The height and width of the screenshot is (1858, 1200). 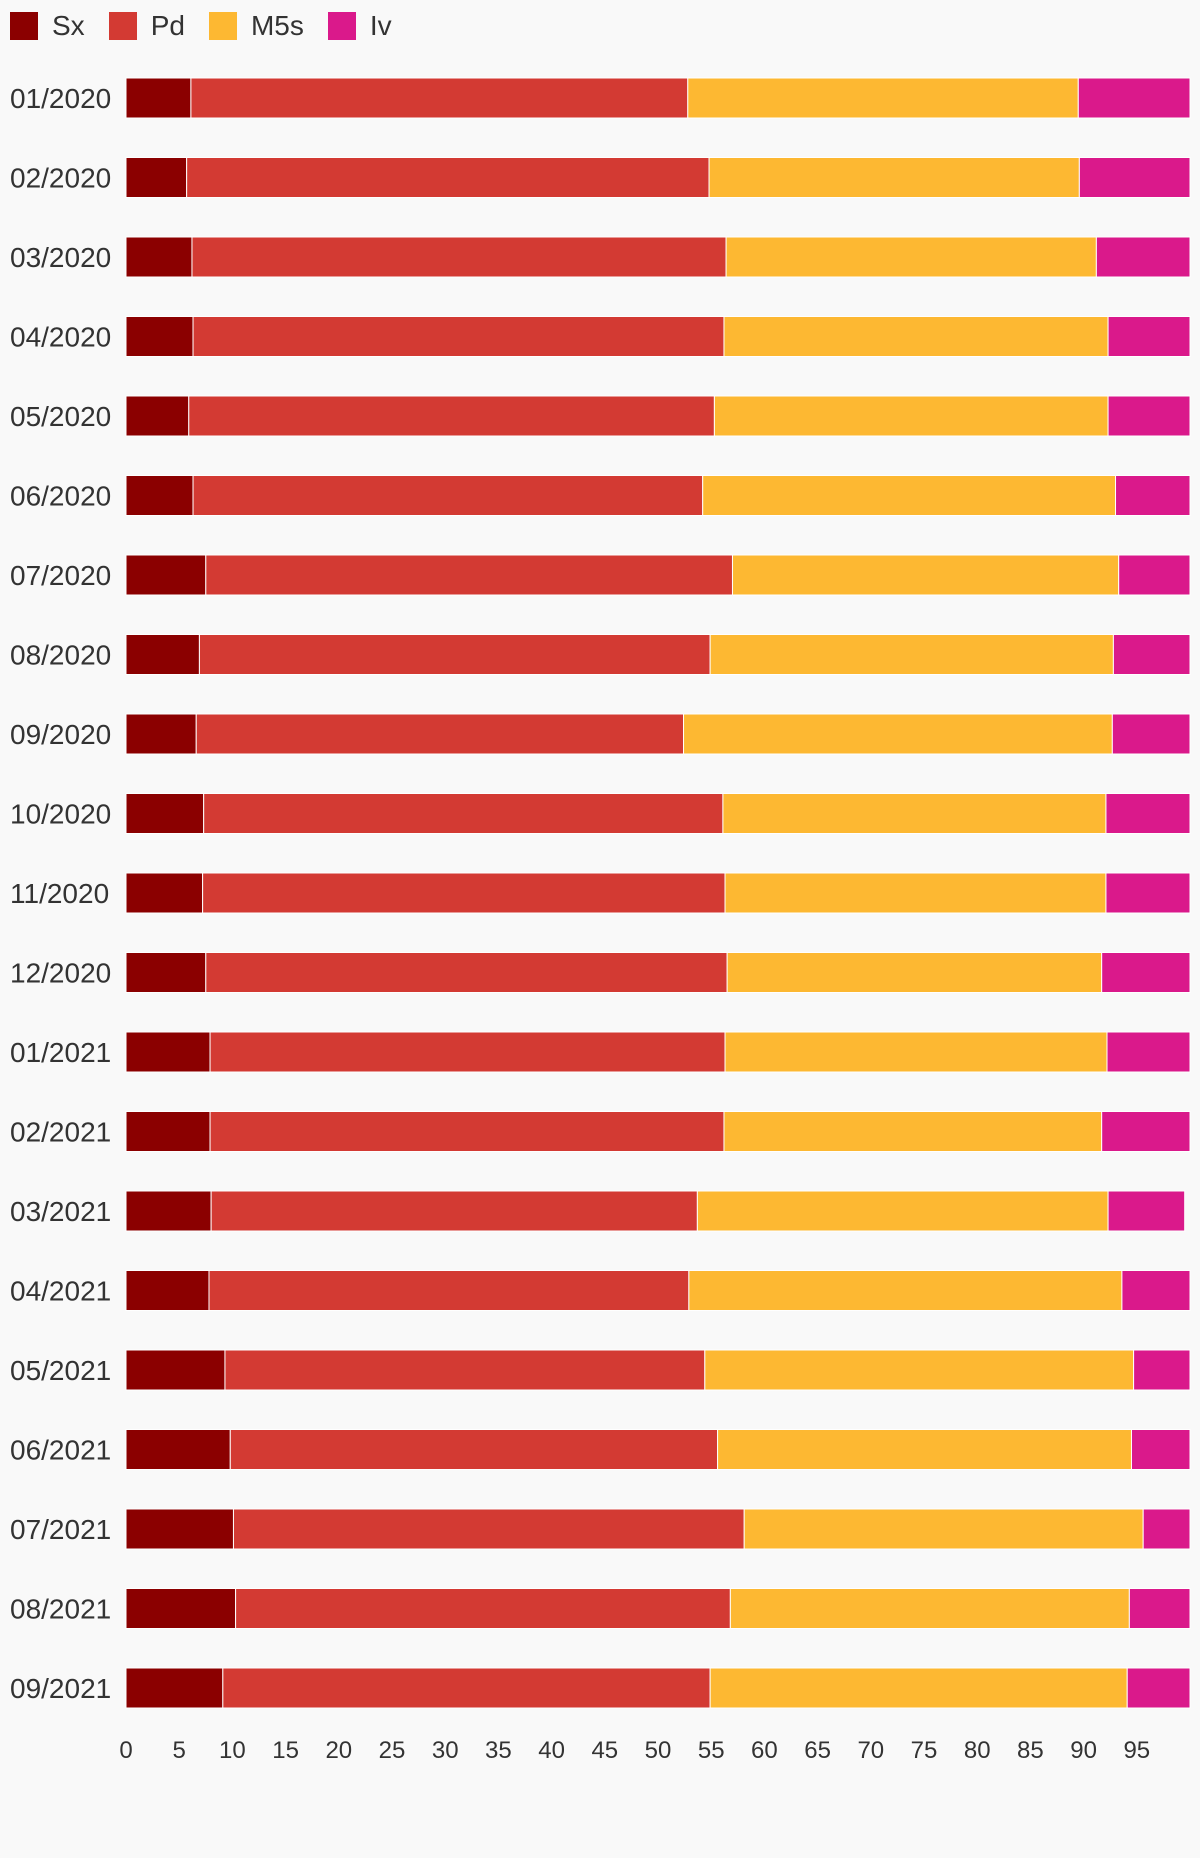 I want to click on bar-row: 01/2020, so click(x=600, y=98).